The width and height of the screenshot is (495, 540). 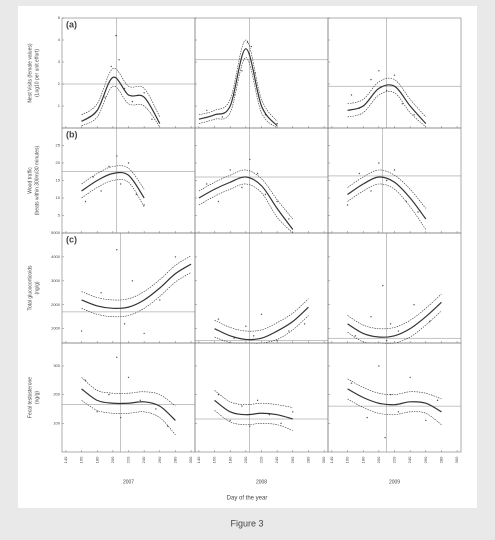 What do you see at coordinates (394, 482) in the screenshot?
I see `year-label: 2009` at bounding box center [394, 482].